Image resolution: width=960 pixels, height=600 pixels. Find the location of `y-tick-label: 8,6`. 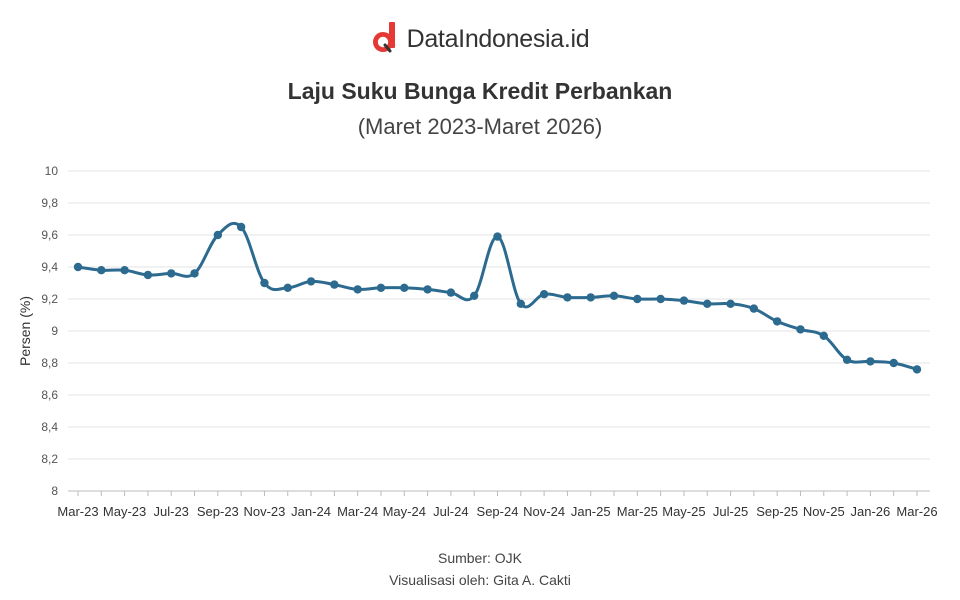

y-tick-label: 8,6 is located at coordinates (49, 395).